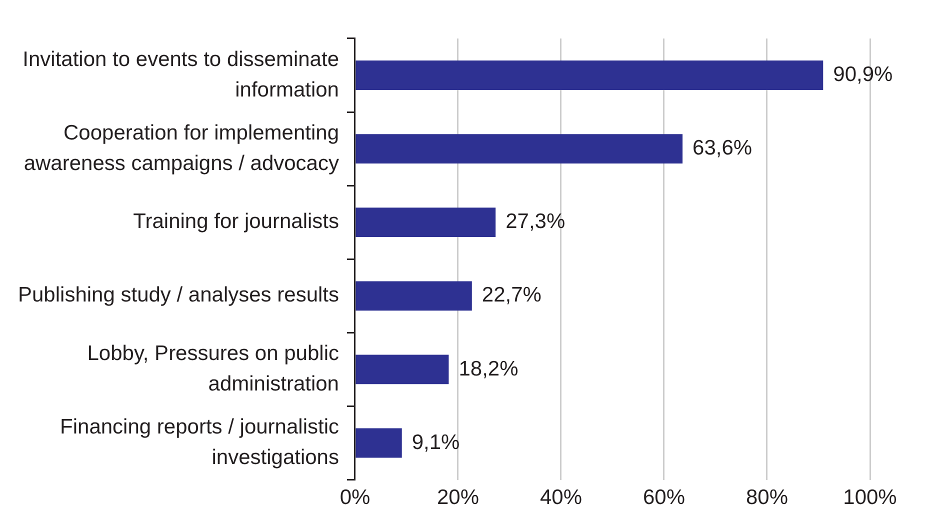 The height and width of the screenshot is (521, 928). What do you see at coordinates (863, 74) in the screenshot?
I see `data-label: 90,9%` at bounding box center [863, 74].